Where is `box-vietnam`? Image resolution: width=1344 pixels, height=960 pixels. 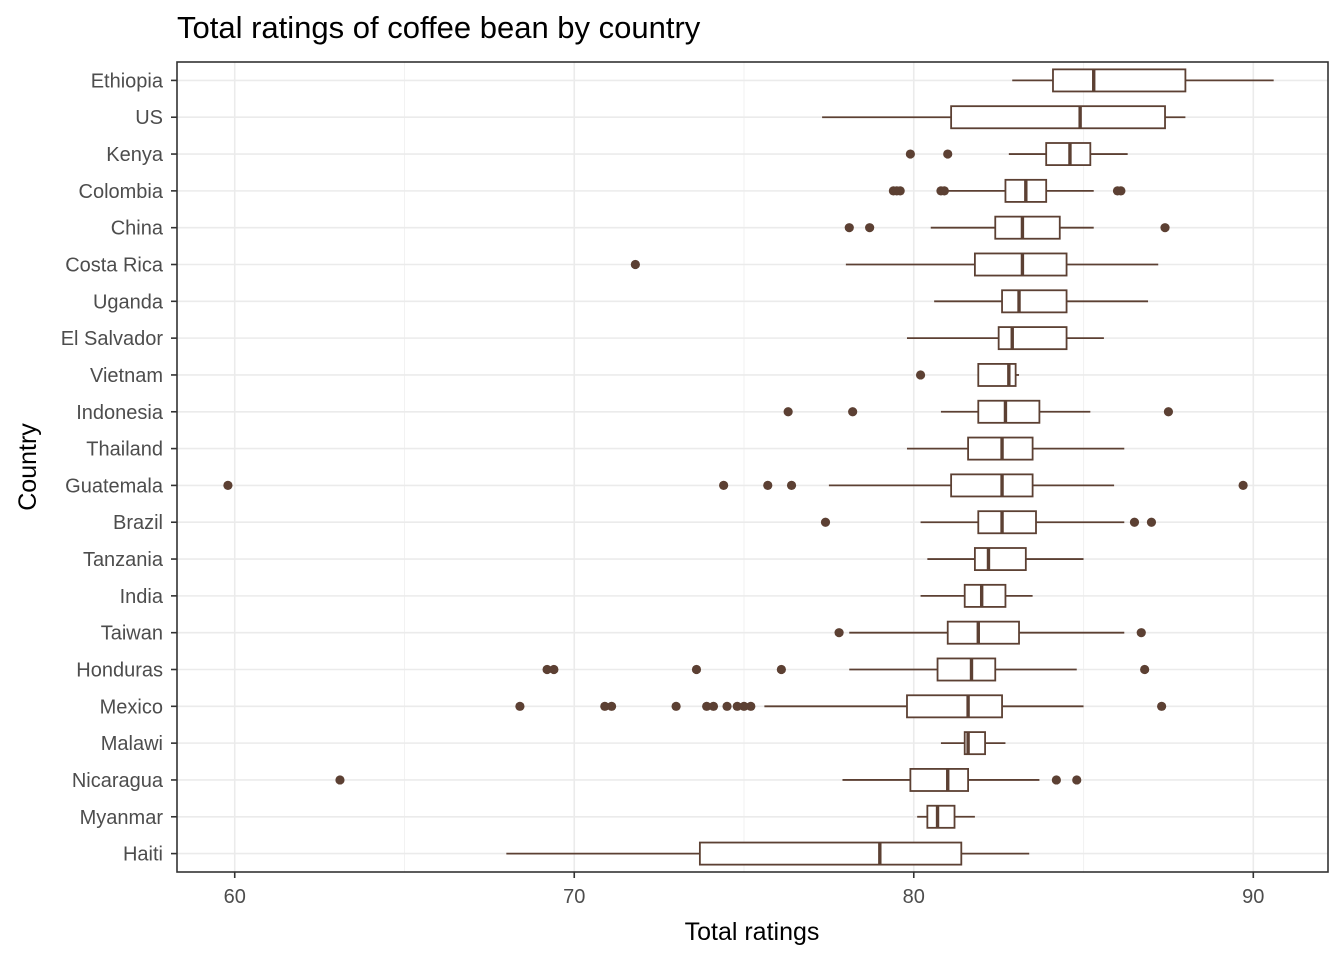
box-vietnam is located at coordinates (967, 375).